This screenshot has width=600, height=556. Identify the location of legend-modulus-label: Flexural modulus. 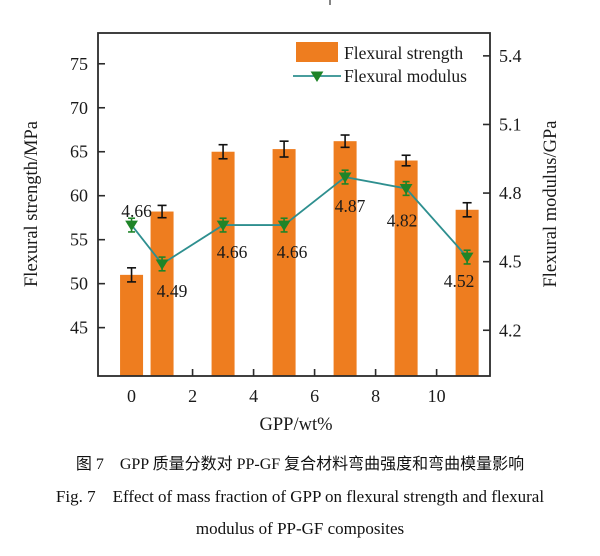
(405, 76).